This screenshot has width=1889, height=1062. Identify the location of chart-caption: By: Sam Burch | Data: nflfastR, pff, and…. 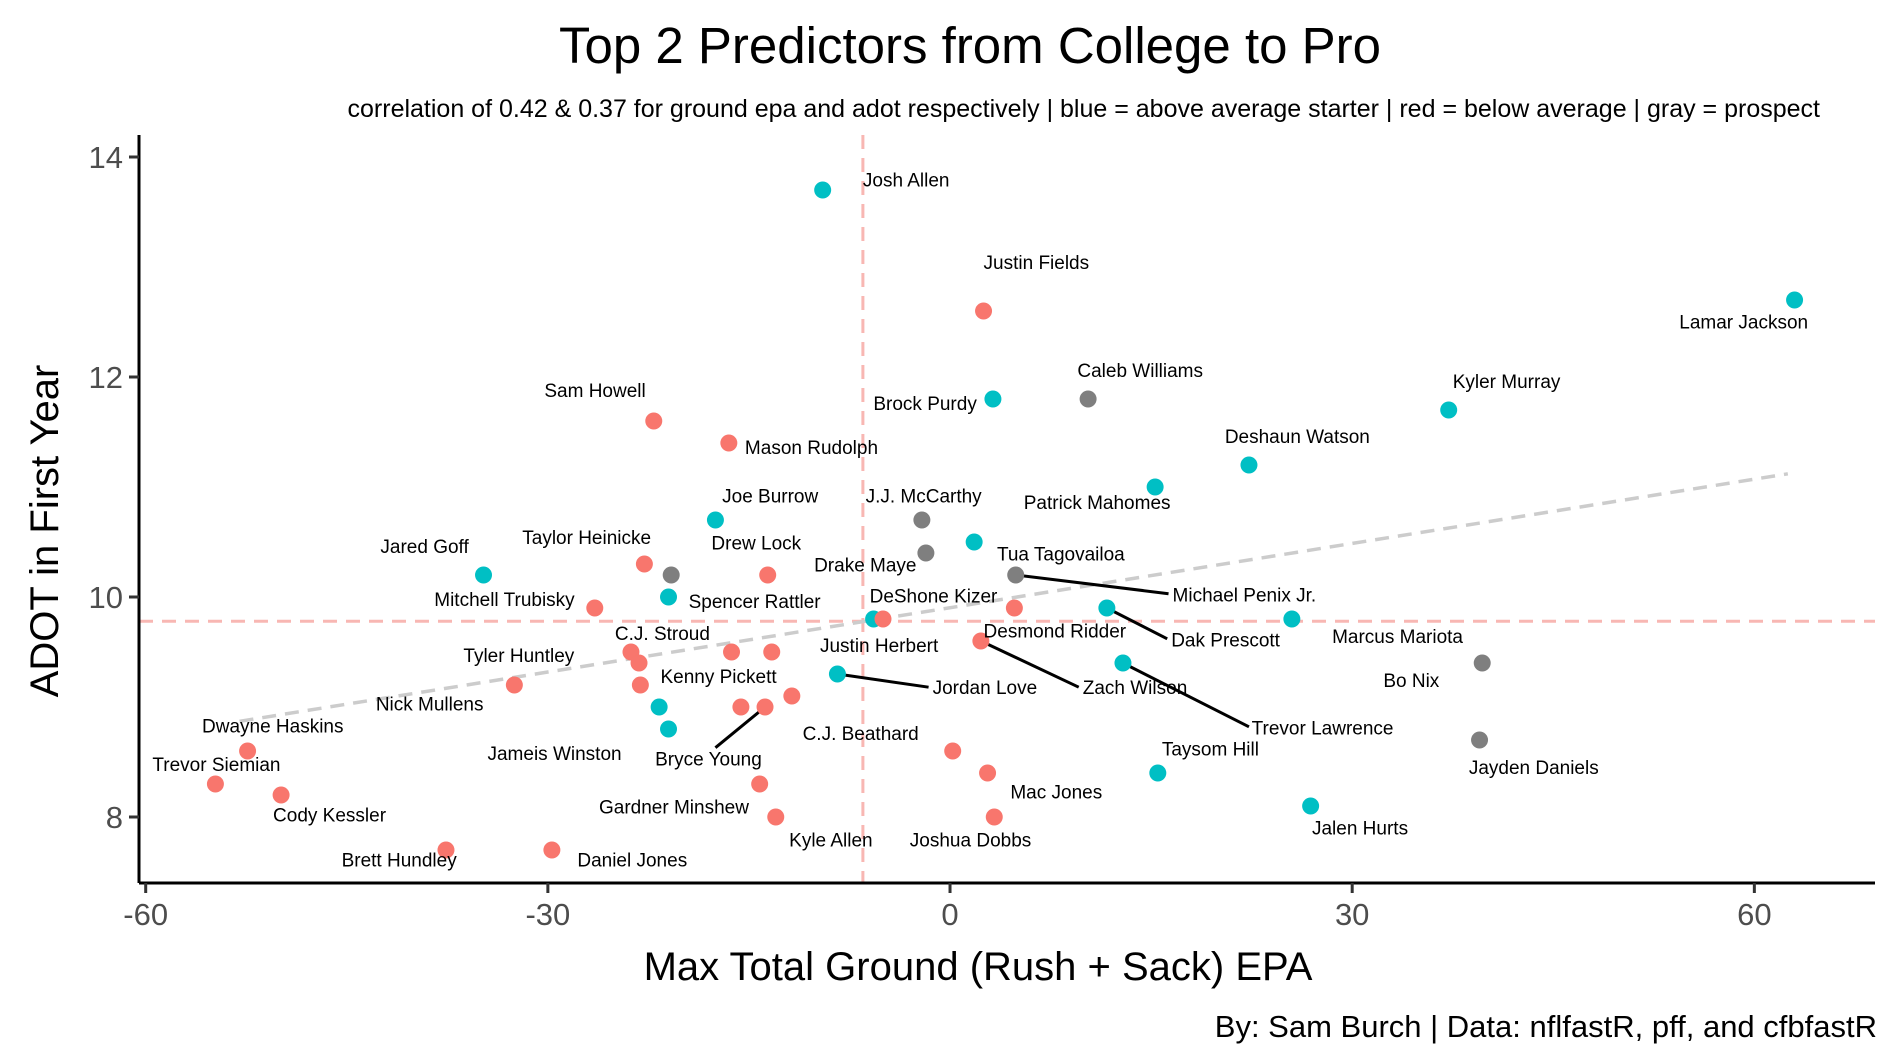
(1546, 1026).